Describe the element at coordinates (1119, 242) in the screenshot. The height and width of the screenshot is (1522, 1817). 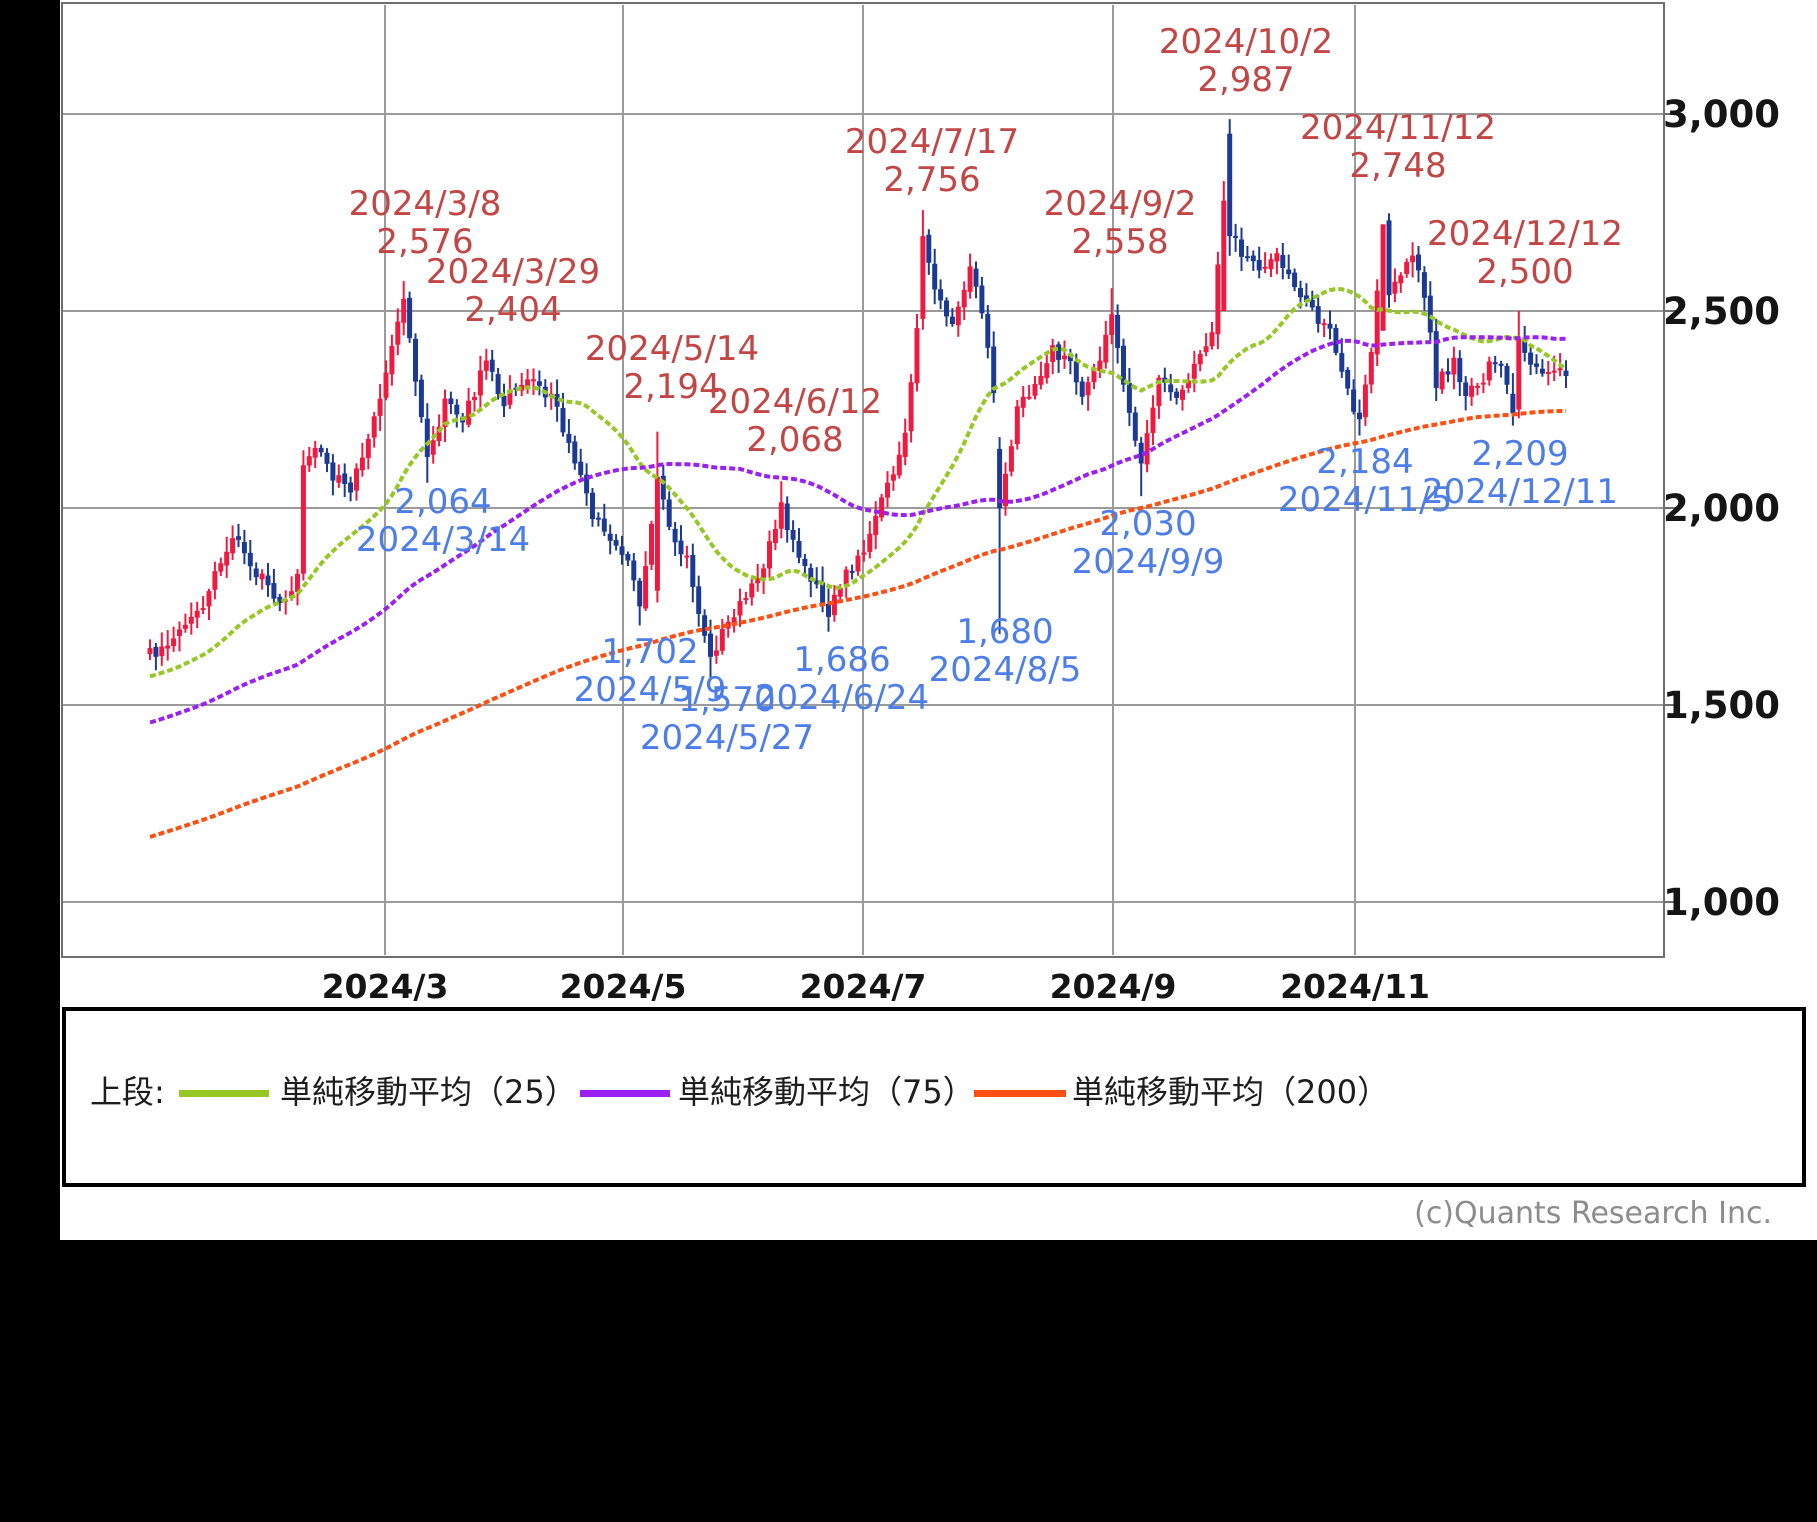
I see `peak-annotation-value: 2,558` at that location.